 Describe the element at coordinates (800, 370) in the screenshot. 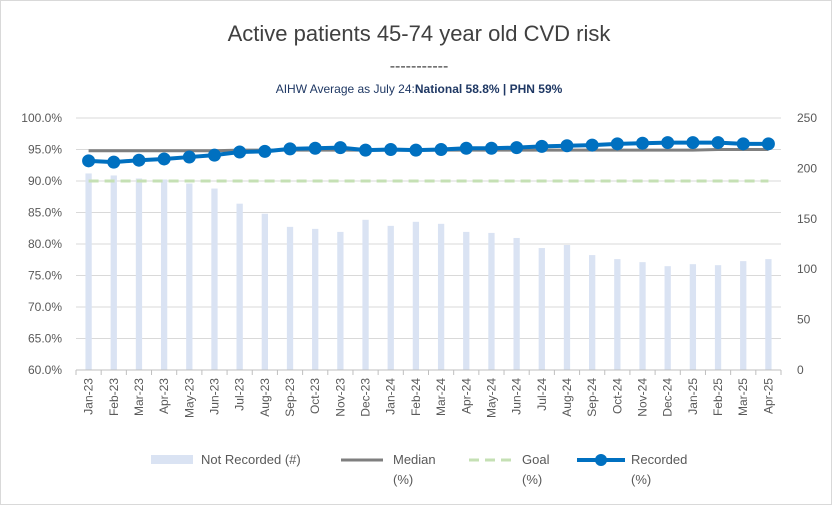

I see `y-right-tick-label: 0` at that location.